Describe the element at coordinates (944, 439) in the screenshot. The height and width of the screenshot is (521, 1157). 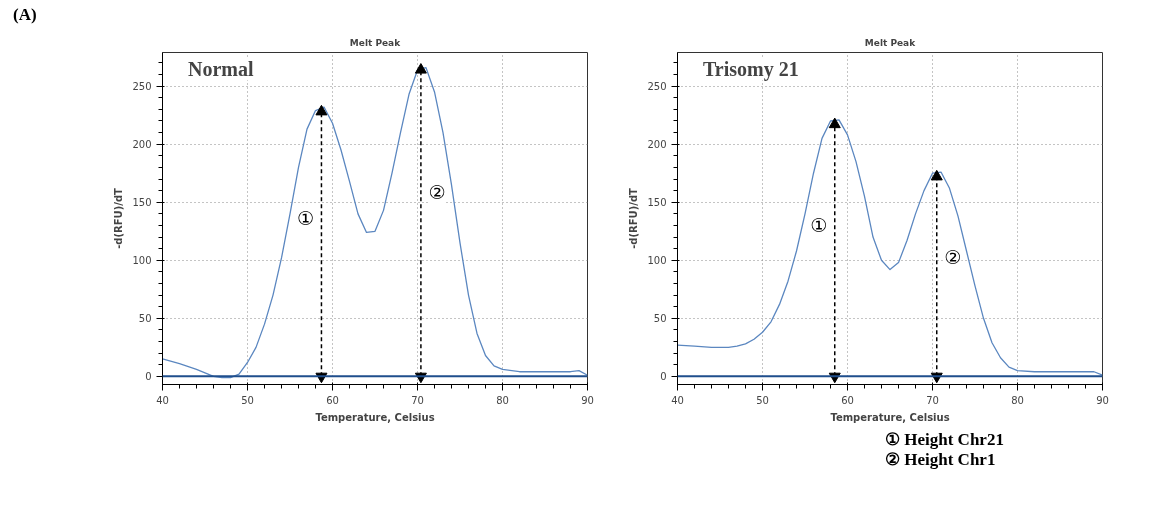
I see `text: ① Height Chr21` at that location.